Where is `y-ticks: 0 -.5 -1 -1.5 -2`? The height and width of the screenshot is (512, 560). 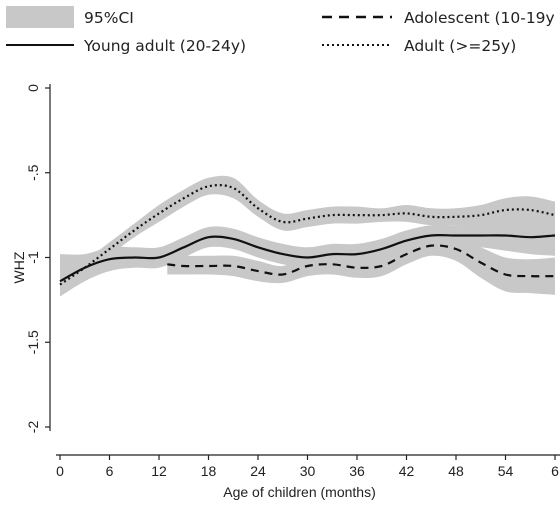 y-ticks: 0 -.5 -1 -1.5 -2 is located at coordinates (37, 258).